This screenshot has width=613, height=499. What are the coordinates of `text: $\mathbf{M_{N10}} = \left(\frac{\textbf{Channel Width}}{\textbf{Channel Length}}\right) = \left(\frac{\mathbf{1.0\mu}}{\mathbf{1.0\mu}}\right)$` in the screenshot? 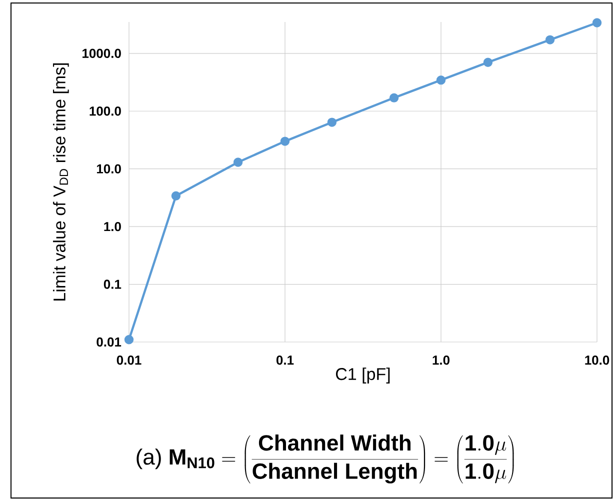 It's located at (342, 459).